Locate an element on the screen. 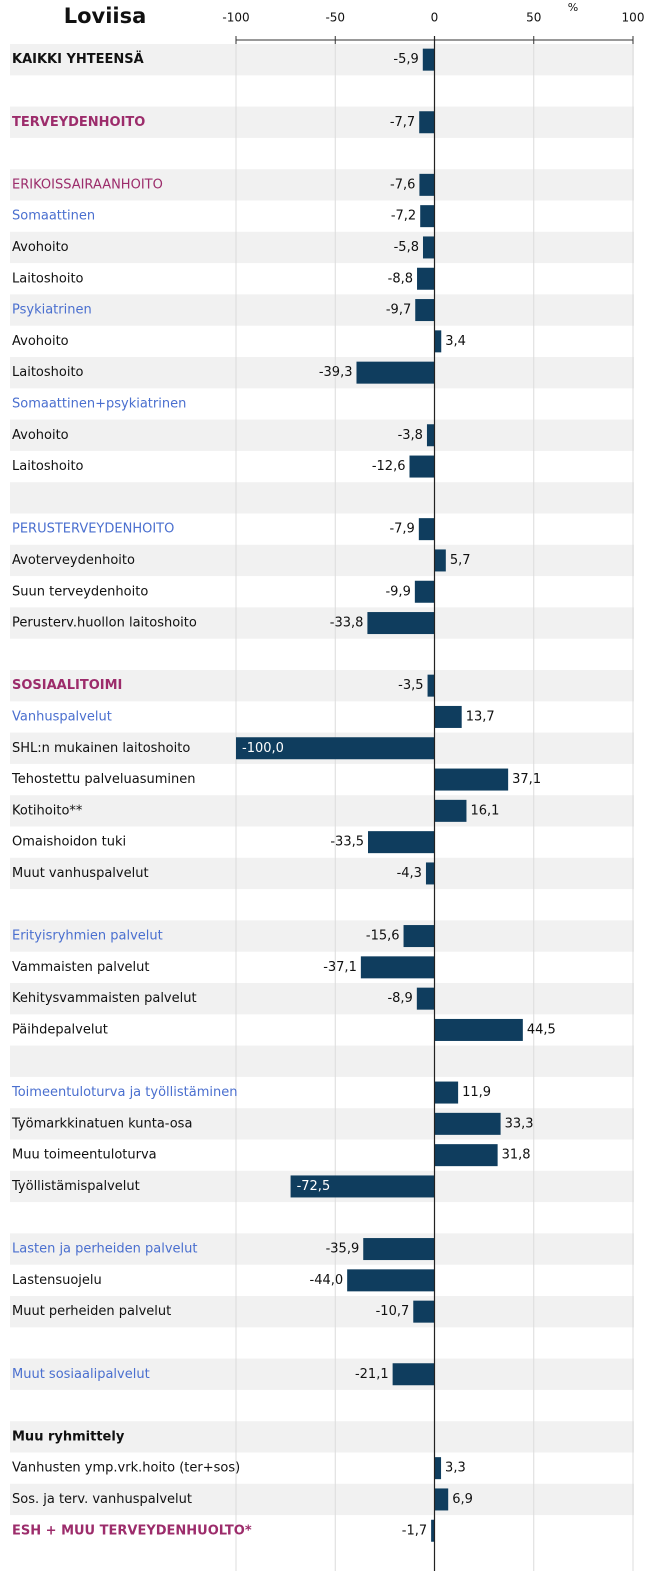 The height and width of the screenshot is (1571, 658). value-label: -7,9 is located at coordinates (401, 529).